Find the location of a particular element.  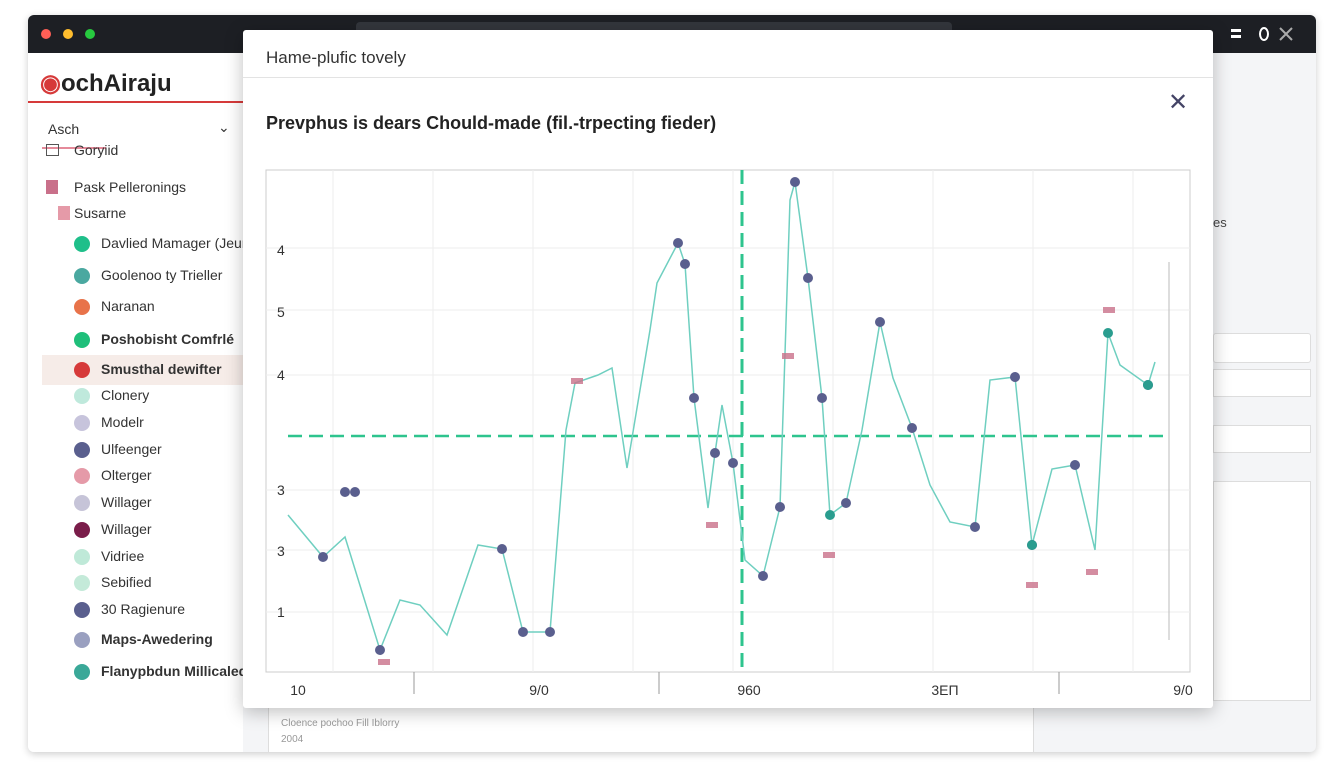

sidebar-item: Maps-Awedering is located at coordinates (157, 639).